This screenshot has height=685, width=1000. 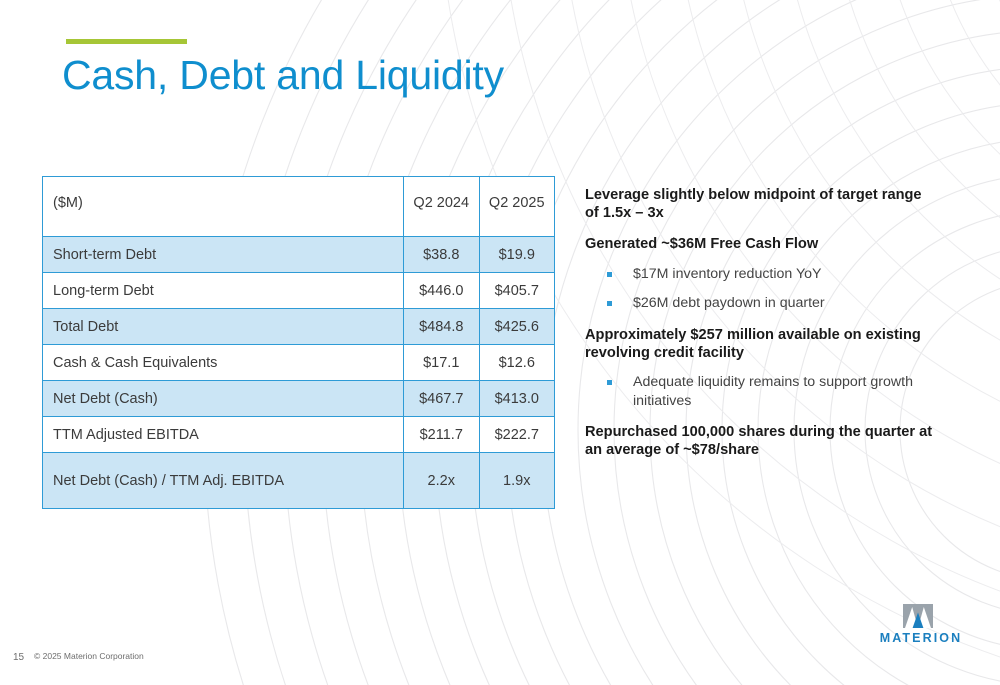 What do you see at coordinates (89, 656) in the screenshot?
I see `footer-copyright: © 2025 Materion Corporation` at bounding box center [89, 656].